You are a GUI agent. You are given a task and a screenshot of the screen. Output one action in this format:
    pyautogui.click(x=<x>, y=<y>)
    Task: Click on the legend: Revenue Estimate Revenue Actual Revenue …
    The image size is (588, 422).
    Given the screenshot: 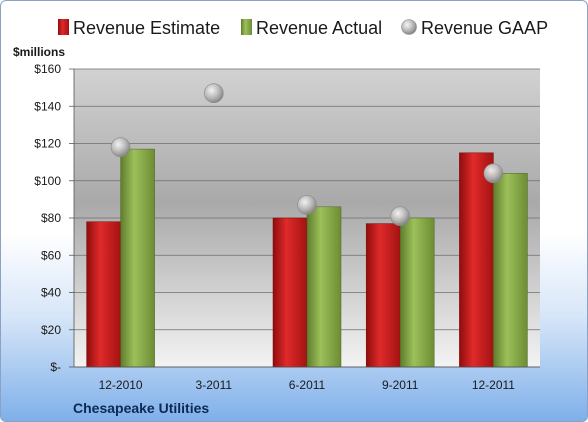 What is the action you would take?
    pyautogui.click(x=303, y=28)
    